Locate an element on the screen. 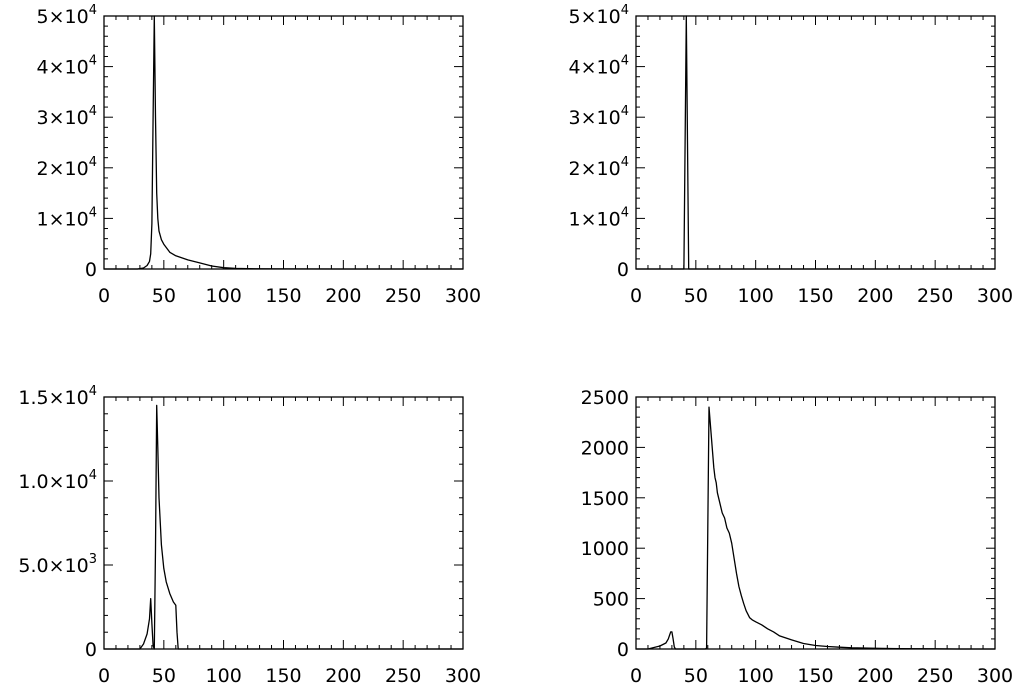 The image size is (1024, 695). y-tick-label: 1000 is located at coordinates (605, 549).